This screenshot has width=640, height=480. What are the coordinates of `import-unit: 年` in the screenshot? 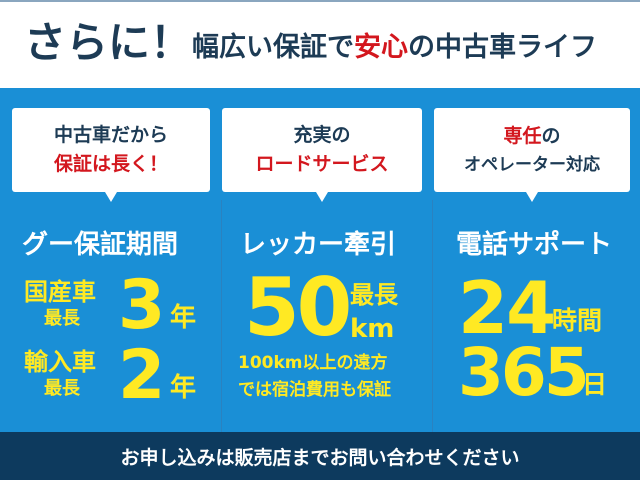 It's located at (183, 388).